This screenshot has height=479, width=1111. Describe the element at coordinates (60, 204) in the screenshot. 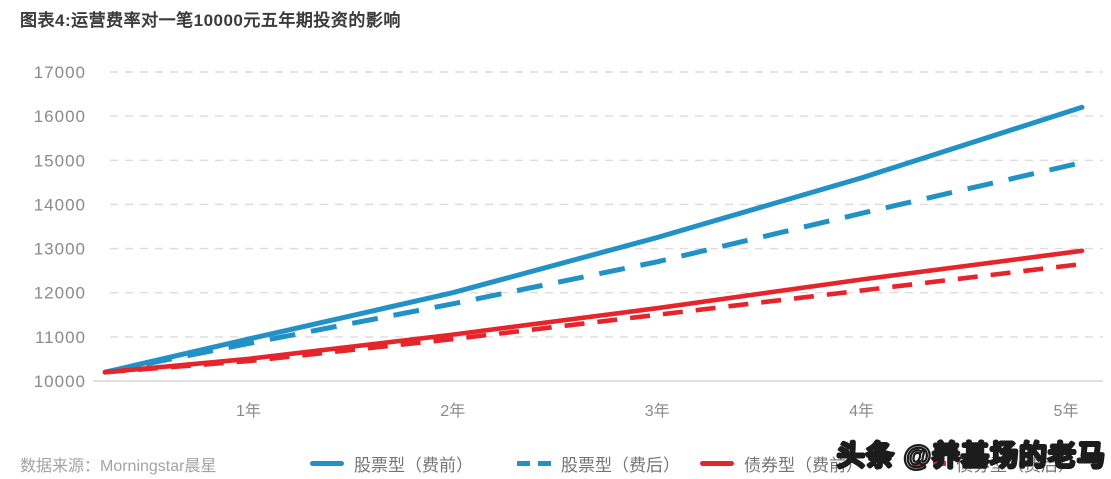

I see `y-axis-tick-label: 14000` at that location.